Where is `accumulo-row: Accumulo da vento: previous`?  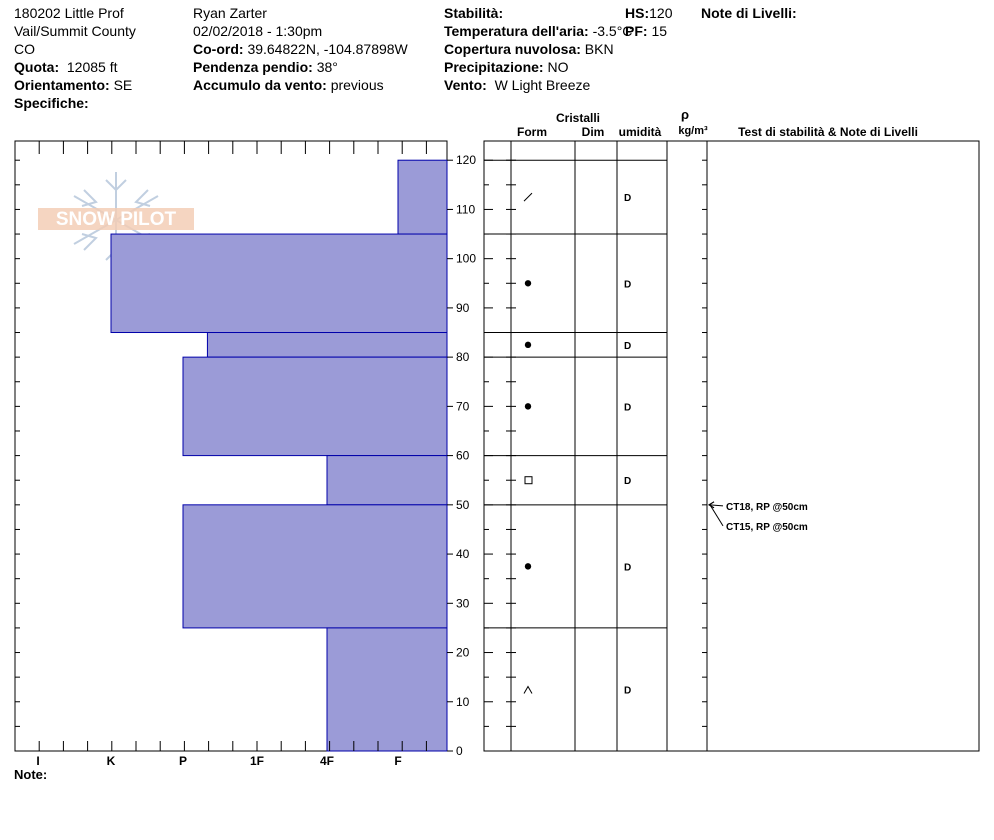
accumulo-row: Accumulo da vento: previous is located at coordinates (300, 85).